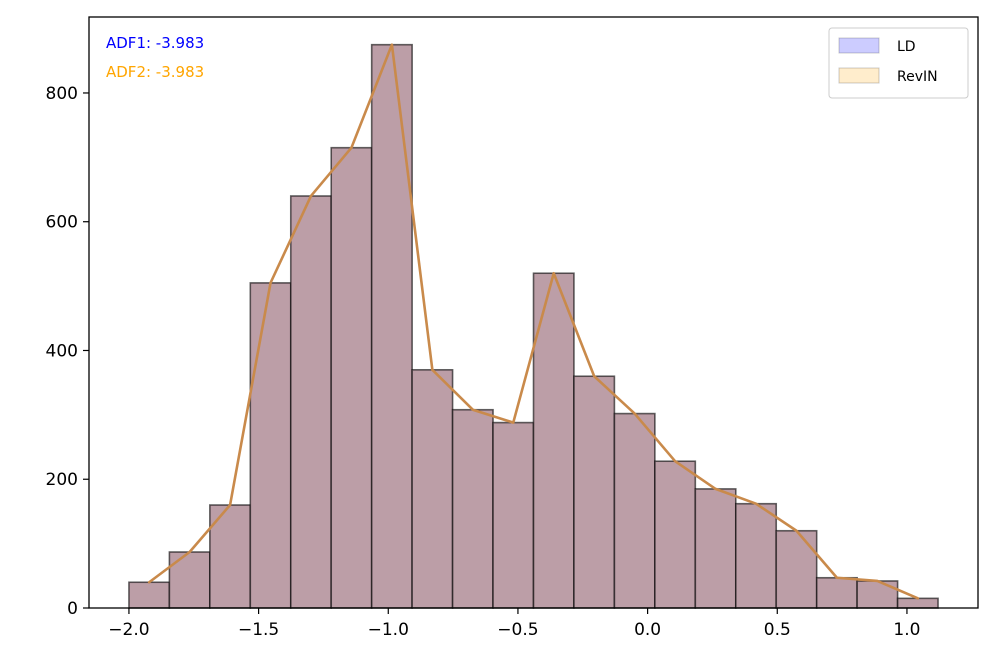 This screenshot has height=672, width=997. I want to click on x-tick-label: −2.0, so click(128, 630).